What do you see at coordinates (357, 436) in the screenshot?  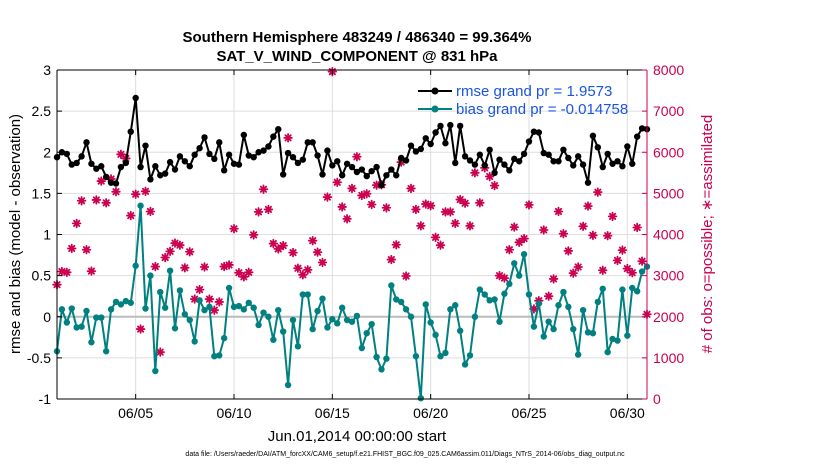 I see `x-axis-label: Jun.01,2014 00:00:00 start` at bounding box center [357, 436].